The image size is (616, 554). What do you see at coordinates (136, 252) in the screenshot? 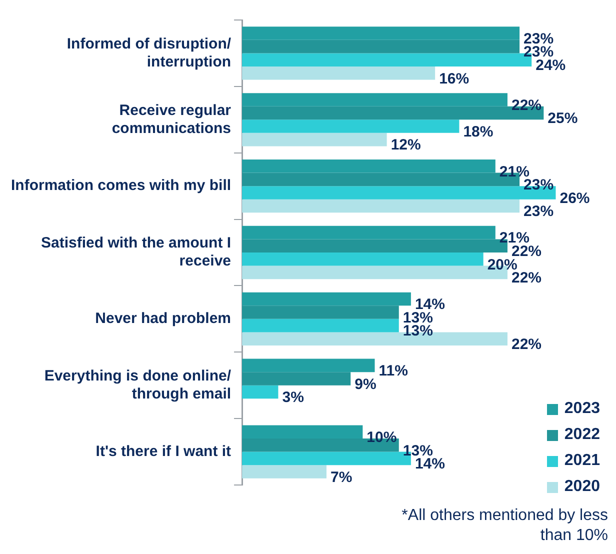
I see `y-tick-label: Satisfied with the amount I receive` at bounding box center [136, 252].